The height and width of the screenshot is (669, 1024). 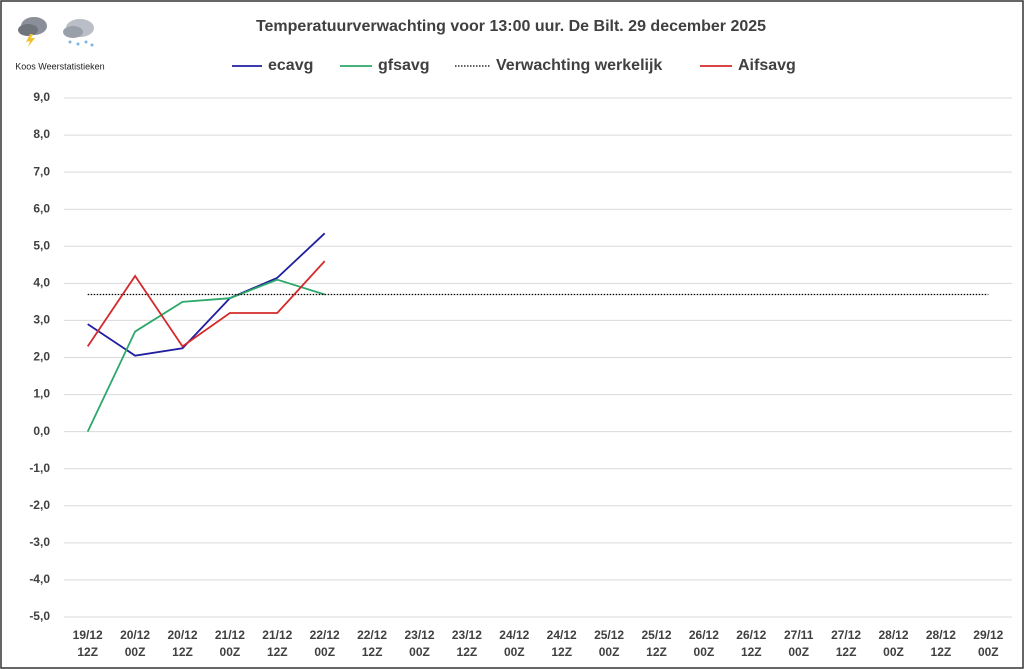 I want to click on x-tick-label: 21/12 12Z, so click(x=277, y=643).